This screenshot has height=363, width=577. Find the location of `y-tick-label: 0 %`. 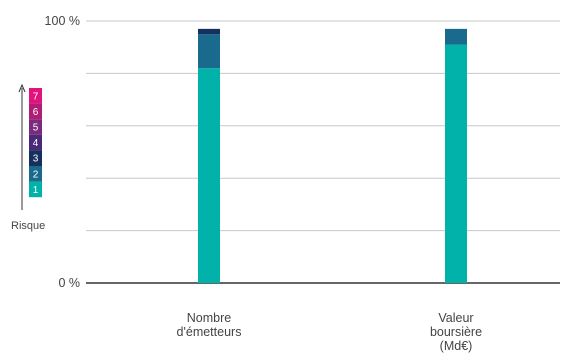

y-tick-label: 0 % is located at coordinates (69, 283).